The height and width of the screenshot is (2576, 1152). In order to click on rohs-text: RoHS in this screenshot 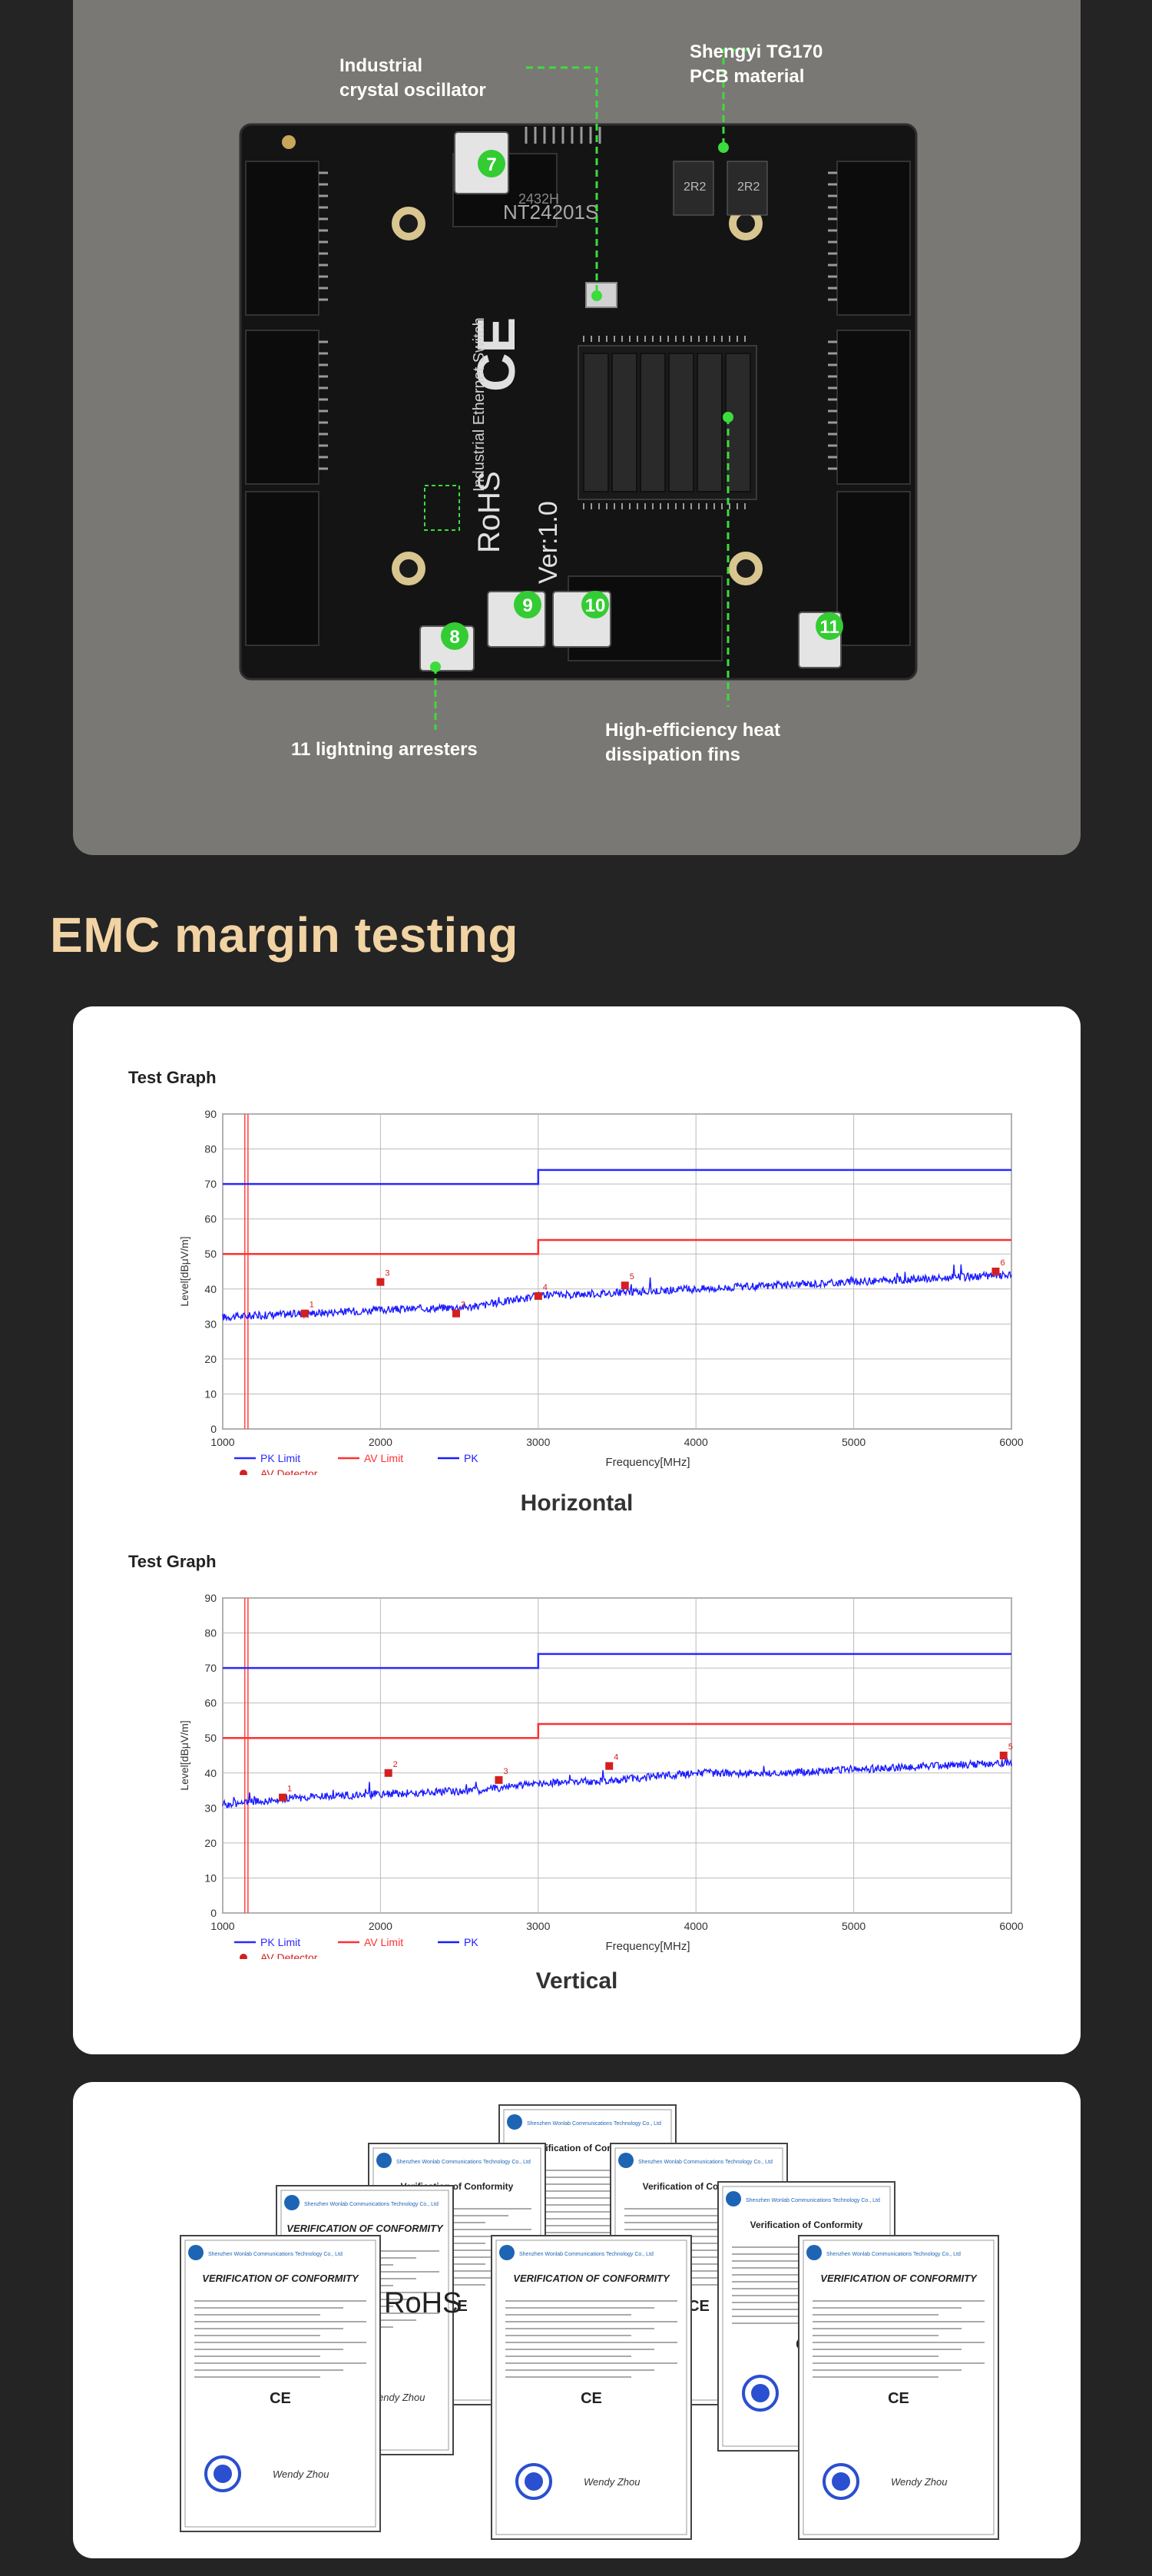, I will do `click(423, 2303)`.